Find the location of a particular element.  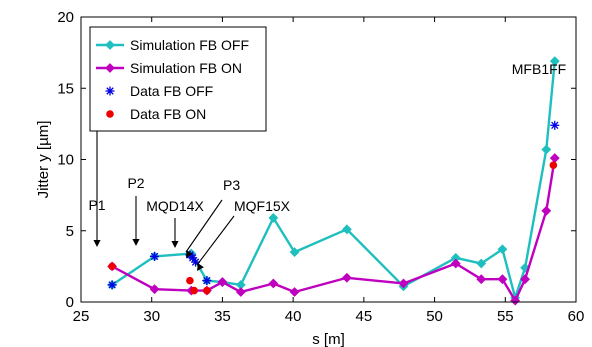

x-tick-label: 60 is located at coordinates (576, 316).